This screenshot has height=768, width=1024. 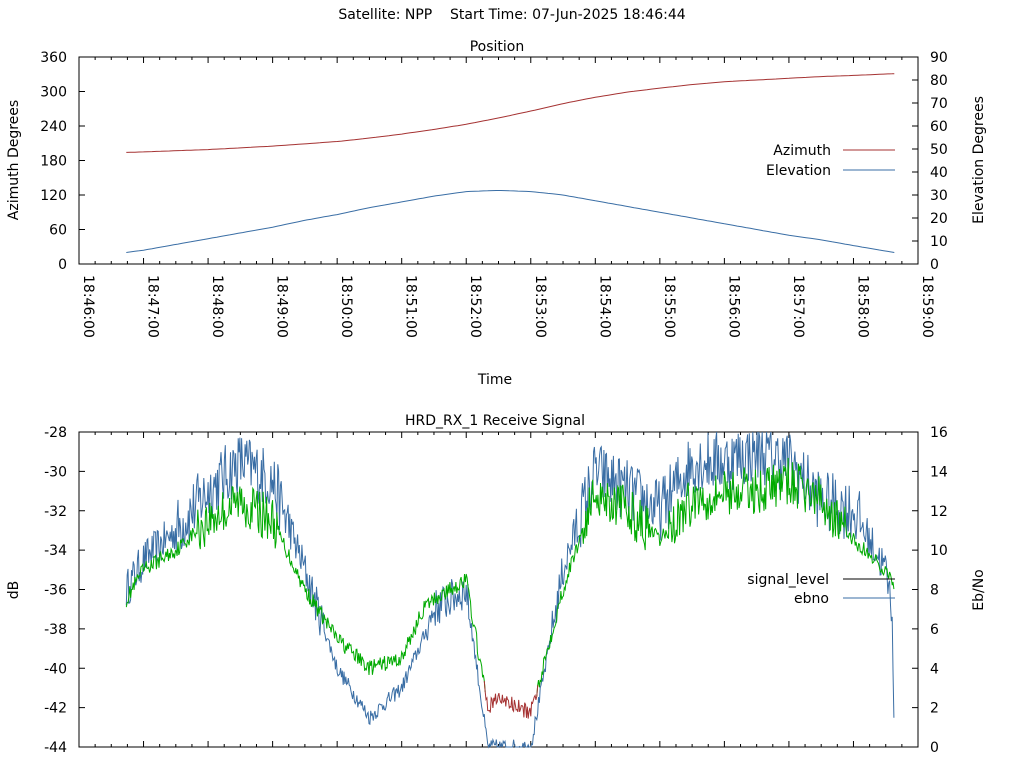 What do you see at coordinates (53, 93) in the screenshot?
I see `position-y-tick-label: 300` at bounding box center [53, 93].